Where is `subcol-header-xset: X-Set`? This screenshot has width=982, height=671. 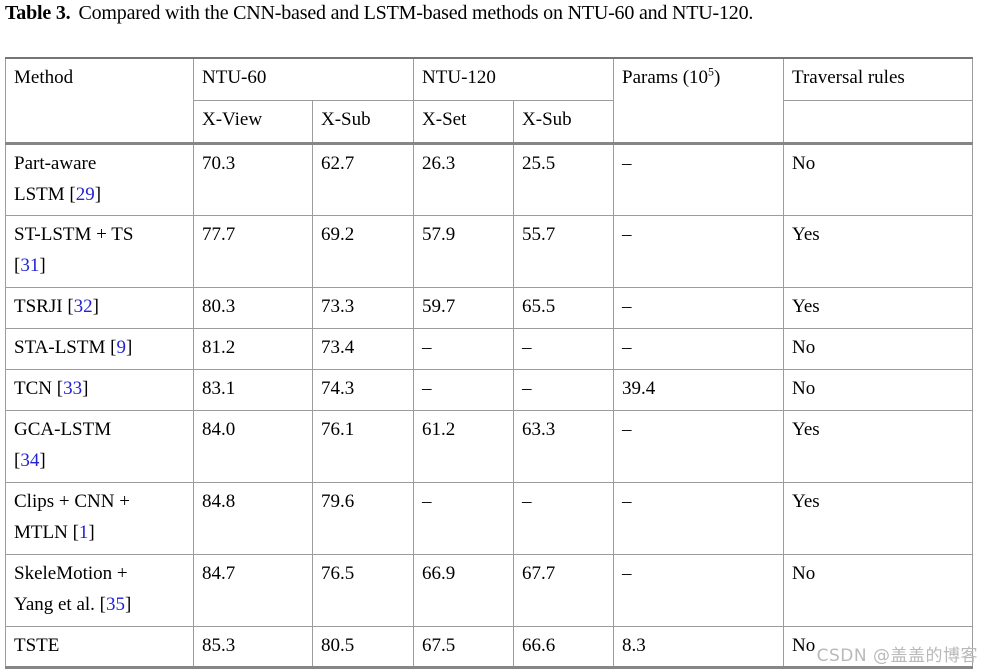
subcol-header-xset: X-Set is located at coordinates (464, 122).